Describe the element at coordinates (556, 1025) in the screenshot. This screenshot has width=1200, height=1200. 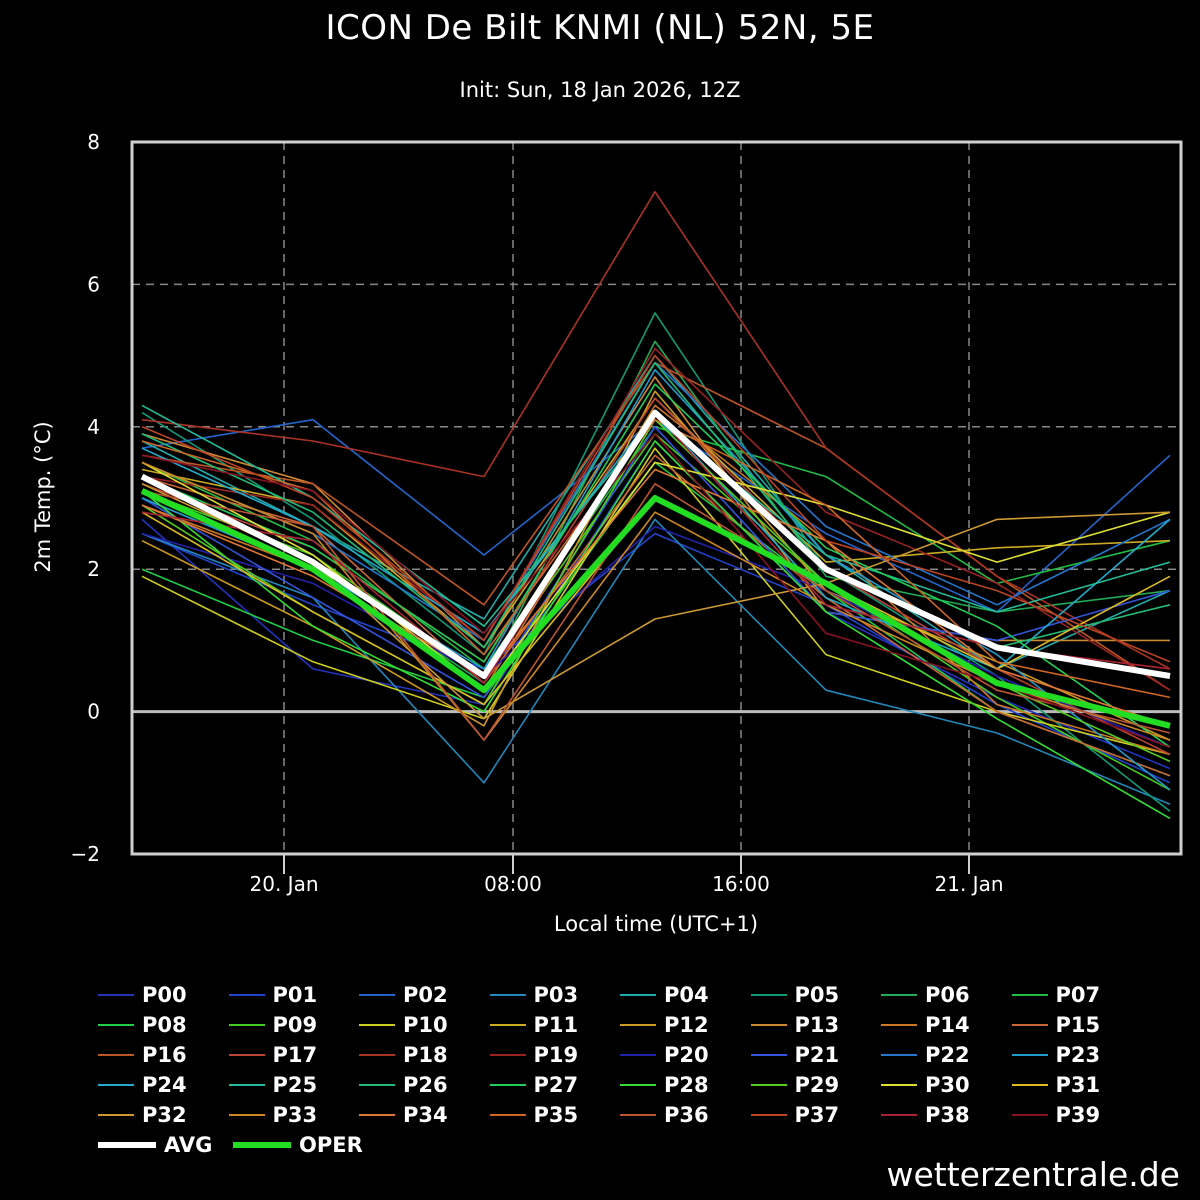
I see `legend-label: P11` at that location.